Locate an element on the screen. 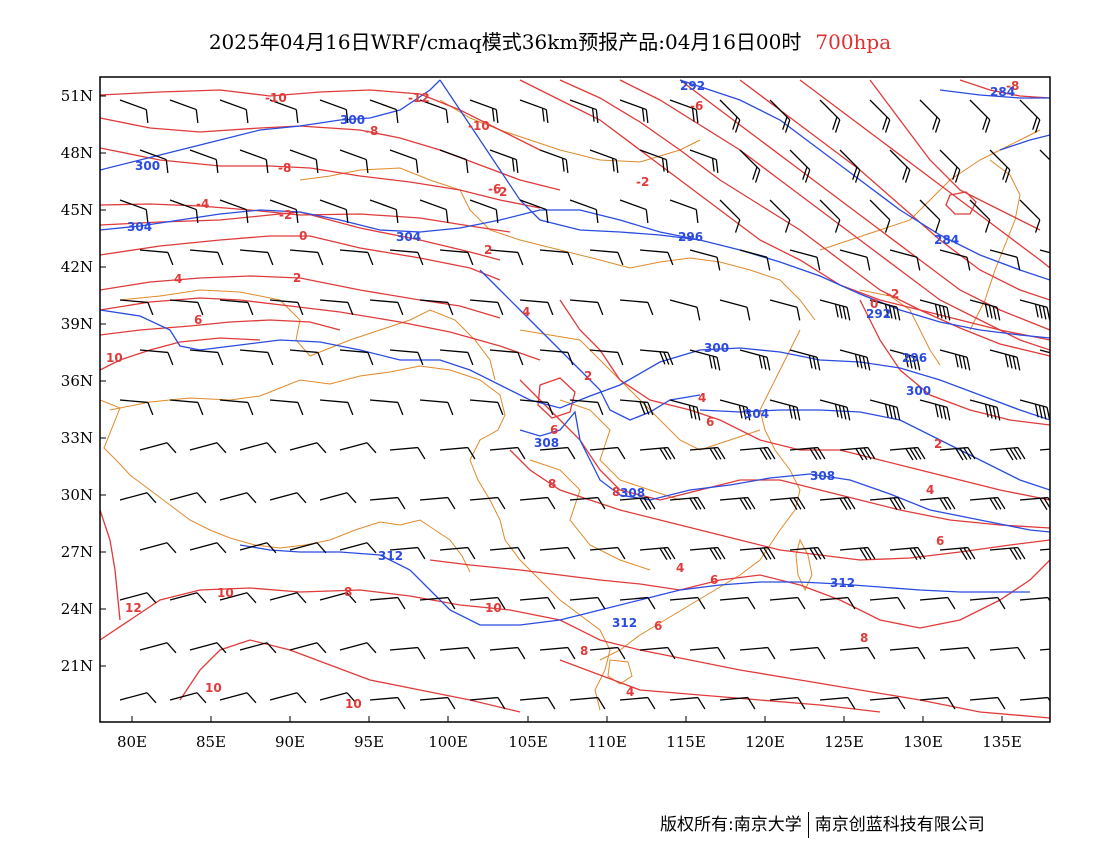 The height and width of the screenshot is (850, 1100). copyright-footer: 版权所有:南京大学 南京创蓝科技有限公司 is located at coordinates (822, 824).